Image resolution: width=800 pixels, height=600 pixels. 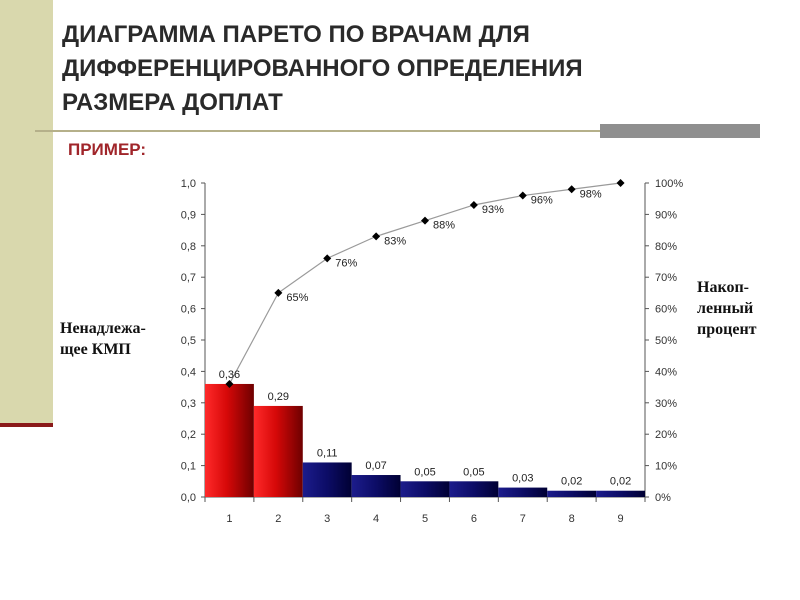 I want to click on x-tick-label: 5, so click(x=425, y=519).